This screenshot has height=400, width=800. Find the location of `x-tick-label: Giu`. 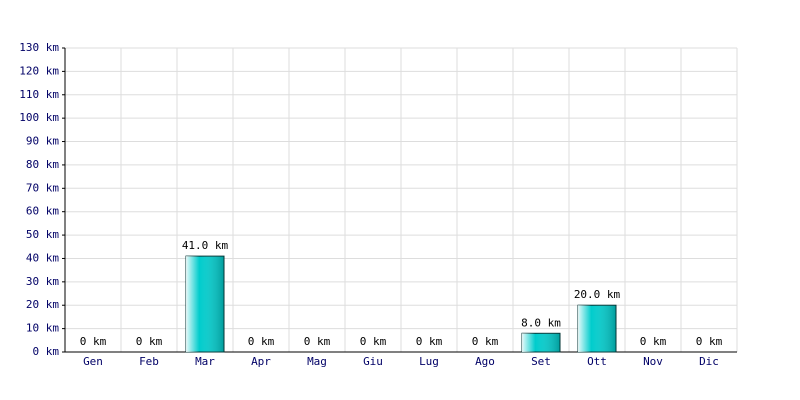

x-tick-label: Giu is located at coordinates (373, 361).